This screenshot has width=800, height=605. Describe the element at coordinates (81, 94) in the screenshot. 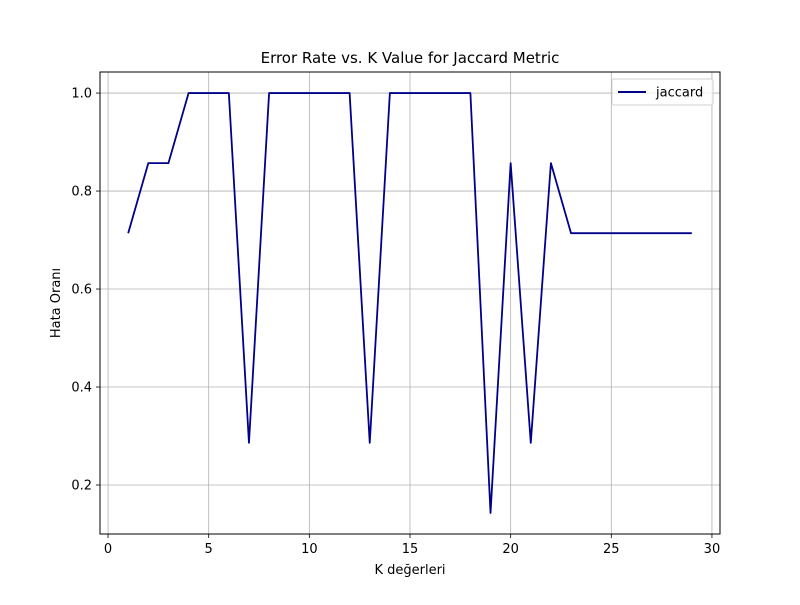

I see `y-tick-label: 1.0` at that location.